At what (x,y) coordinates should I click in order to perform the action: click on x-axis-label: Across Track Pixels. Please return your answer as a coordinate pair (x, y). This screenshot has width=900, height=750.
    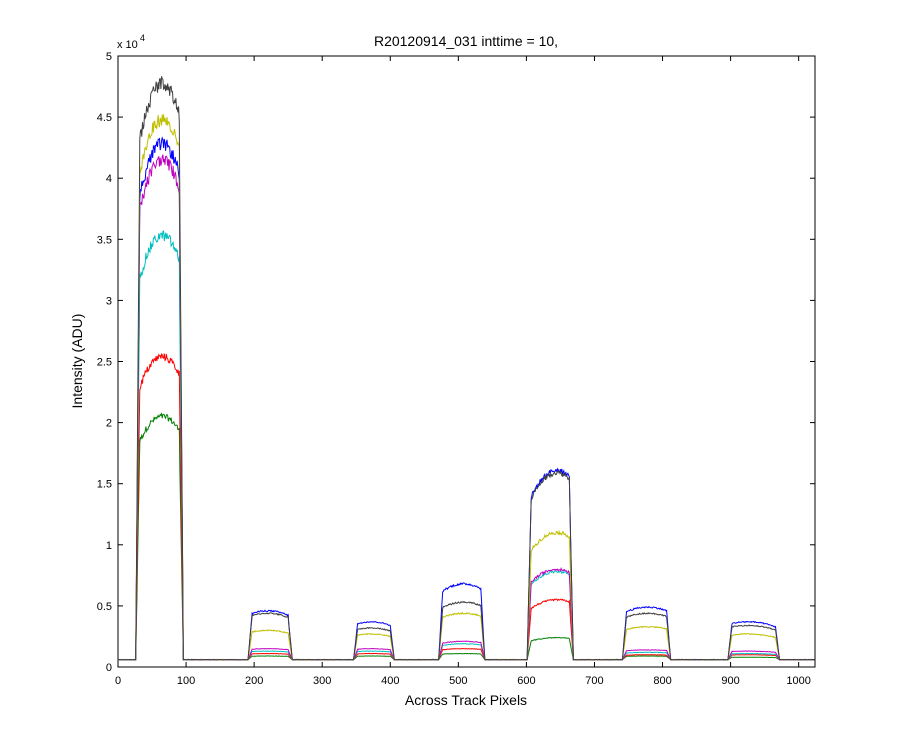
    Looking at the image, I should click on (466, 700).